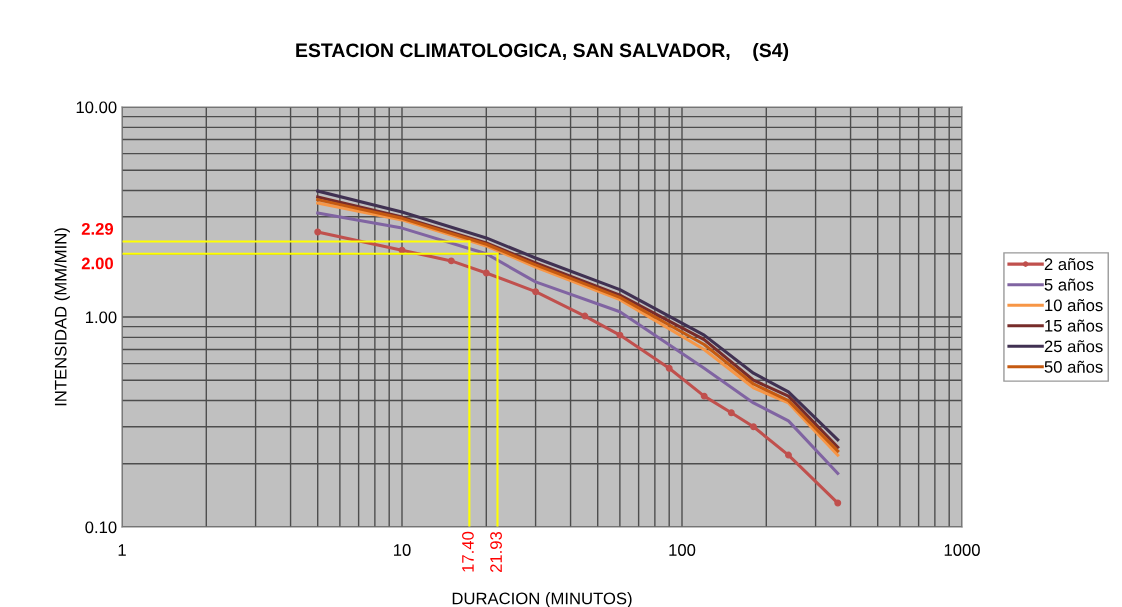 This screenshot has width=1122, height=607. What do you see at coordinates (402, 550) in the screenshot?
I see `x-tick-label: 10` at bounding box center [402, 550].